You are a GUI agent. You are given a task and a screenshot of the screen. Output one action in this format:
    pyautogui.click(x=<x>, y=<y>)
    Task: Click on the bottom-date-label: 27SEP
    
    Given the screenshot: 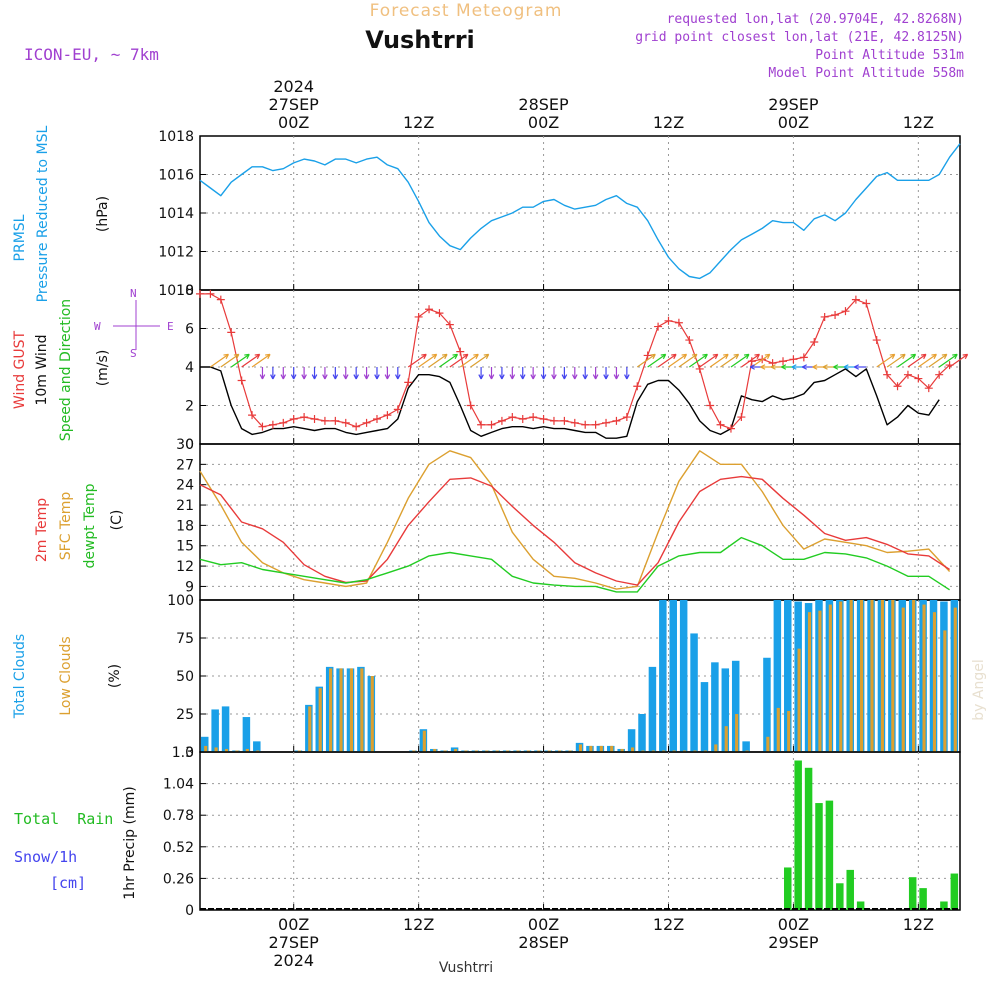 What is the action you would take?
    pyautogui.click(x=294, y=942)
    